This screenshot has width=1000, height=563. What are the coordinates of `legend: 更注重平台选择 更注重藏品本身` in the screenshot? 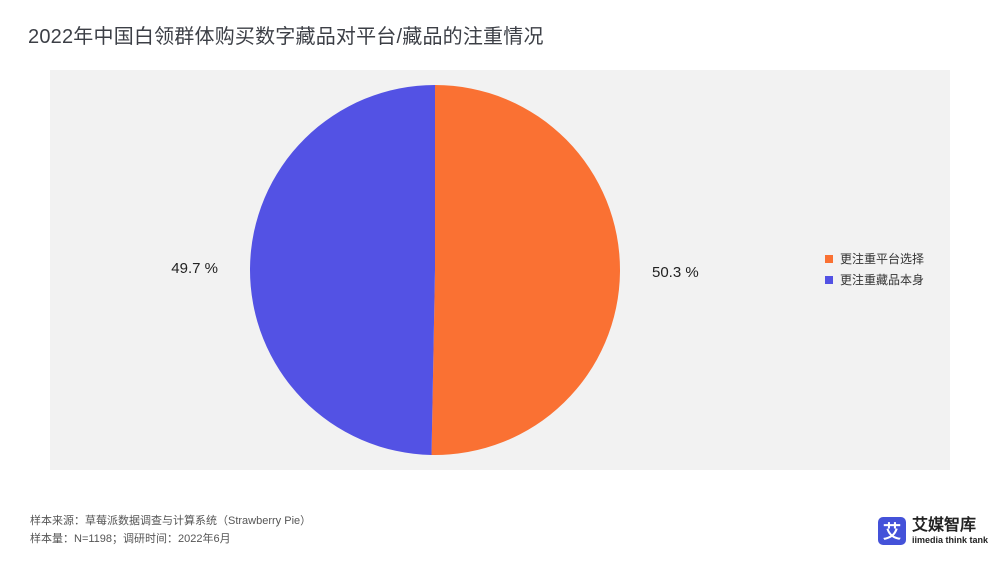 It's located at (874, 269).